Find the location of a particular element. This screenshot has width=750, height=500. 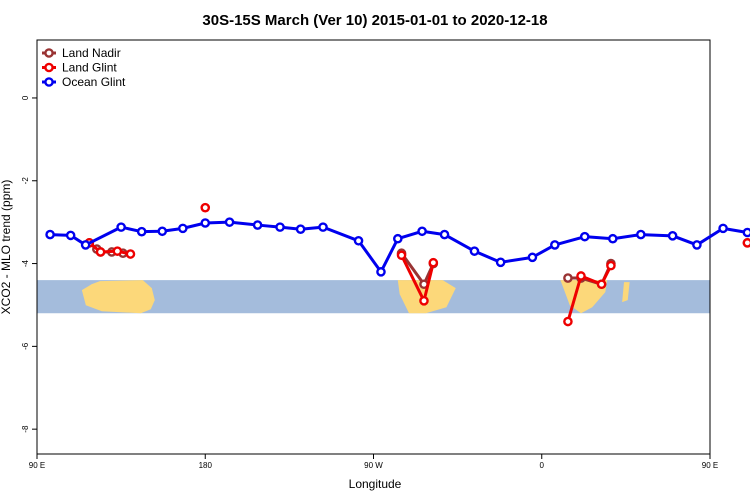

y-tick-label-1: -2 is located at coordinates (25, 181).